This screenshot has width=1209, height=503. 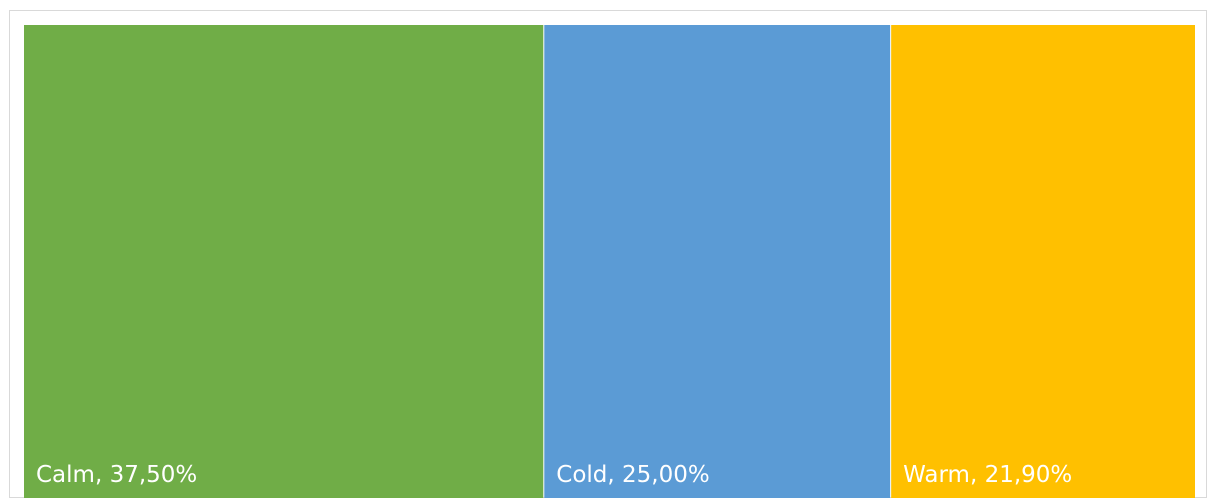 I want to click on treemap-label-calm: Calm, 37,50%, so click(x=116, y=475).